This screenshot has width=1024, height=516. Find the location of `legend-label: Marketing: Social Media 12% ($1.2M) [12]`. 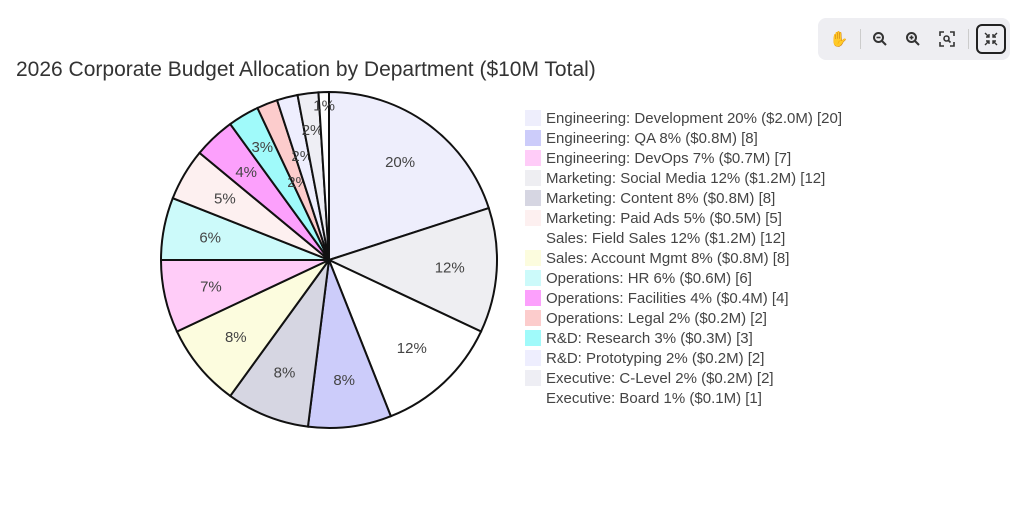

legend-label: Marketing: Social Media 12% ($1.2M) [12] is located at coordinates (686, 178).